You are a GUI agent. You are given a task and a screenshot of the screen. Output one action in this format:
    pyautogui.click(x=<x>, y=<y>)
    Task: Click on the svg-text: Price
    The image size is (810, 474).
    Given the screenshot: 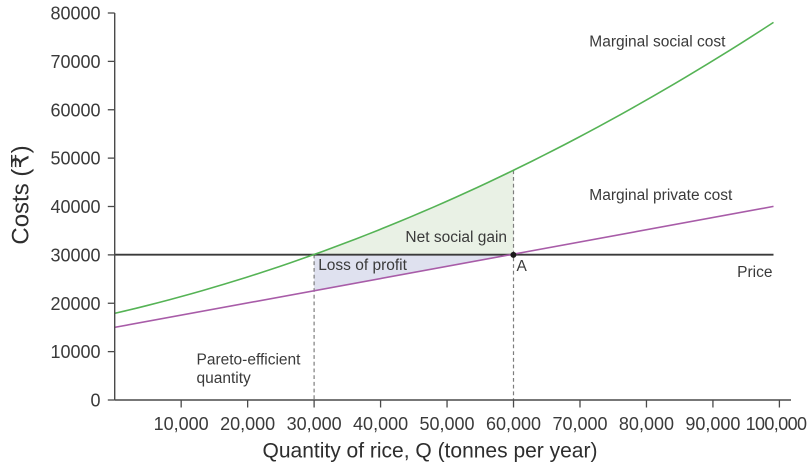 What is the action you would take?
    pyautogui.click(x=754, y=272)
    